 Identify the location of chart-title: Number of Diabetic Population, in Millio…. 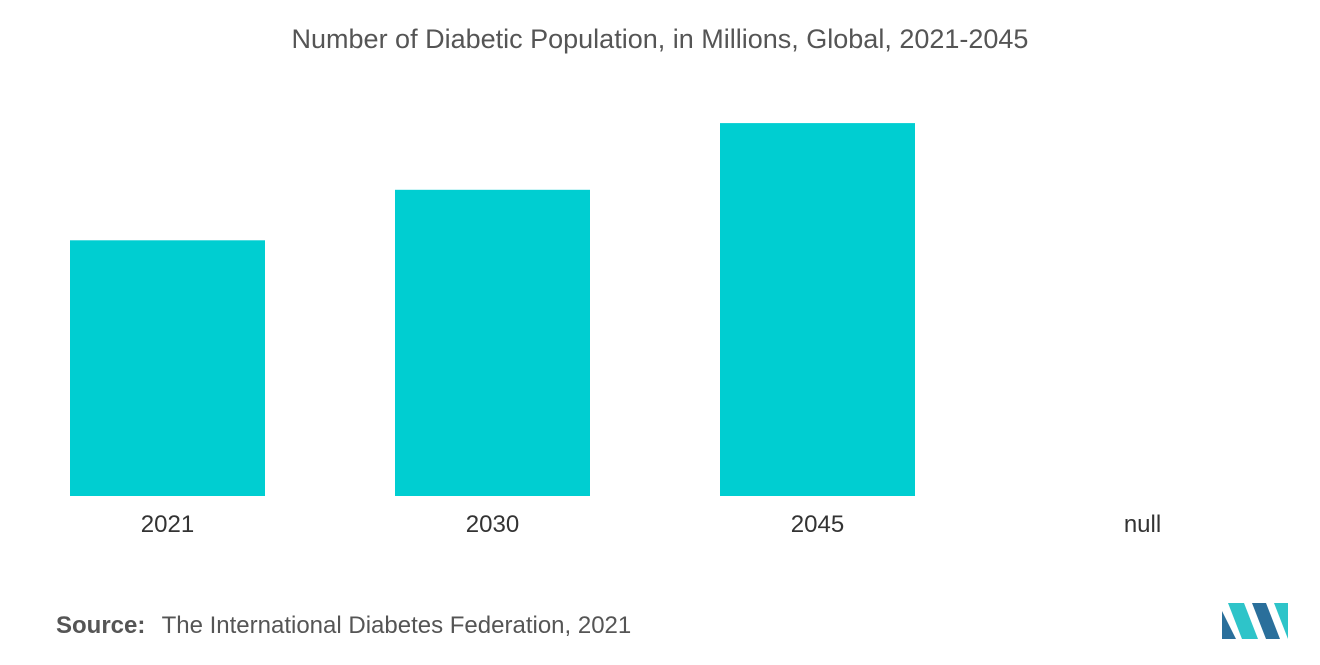
(660, 39).